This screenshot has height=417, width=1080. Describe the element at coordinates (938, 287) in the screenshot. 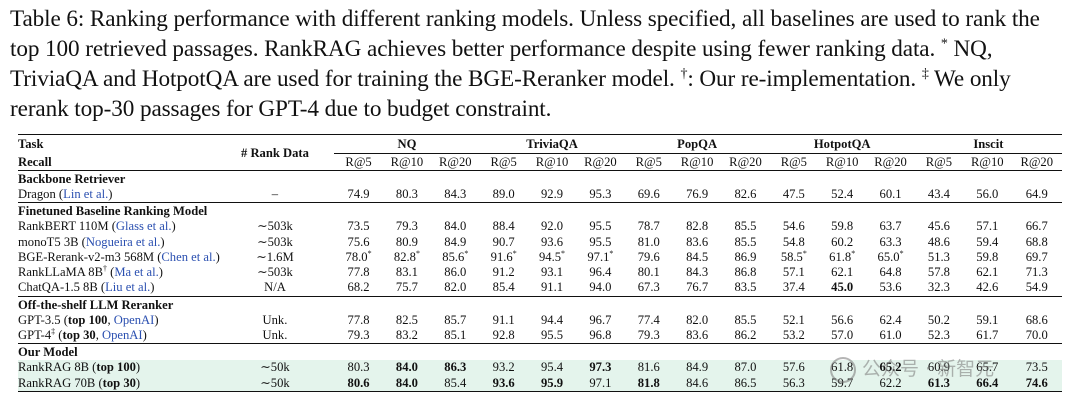

I see `recall-value-cell: 32.3` at that location.